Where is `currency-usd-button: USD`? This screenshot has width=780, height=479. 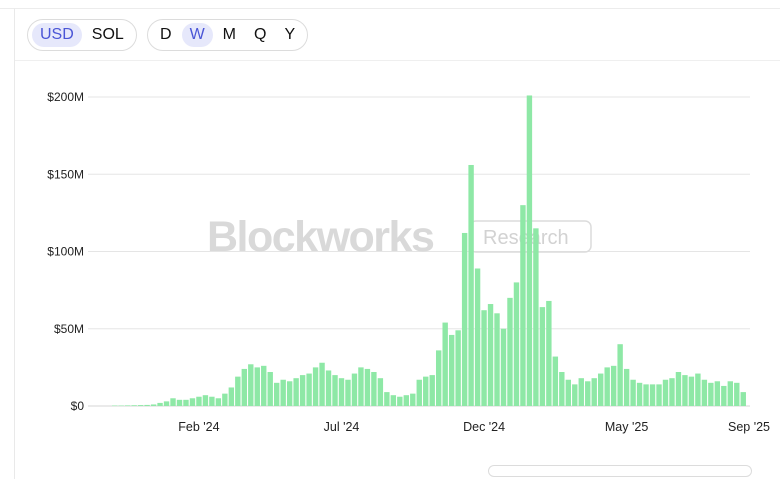 currency-usd-button: USD is located at coordinates (57, 35).